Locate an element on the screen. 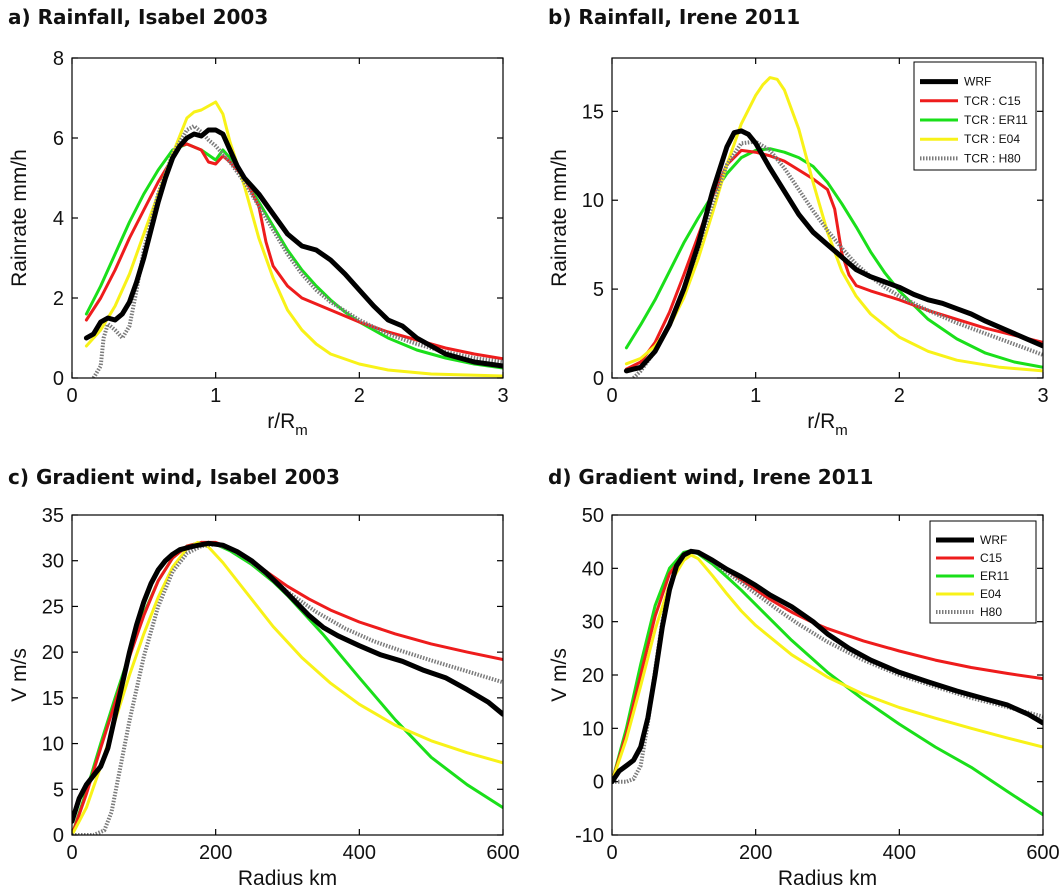 The height and width of the screenshot is (891, 1060). legend-label-c15: C15 is located at coordinates (991, 558).